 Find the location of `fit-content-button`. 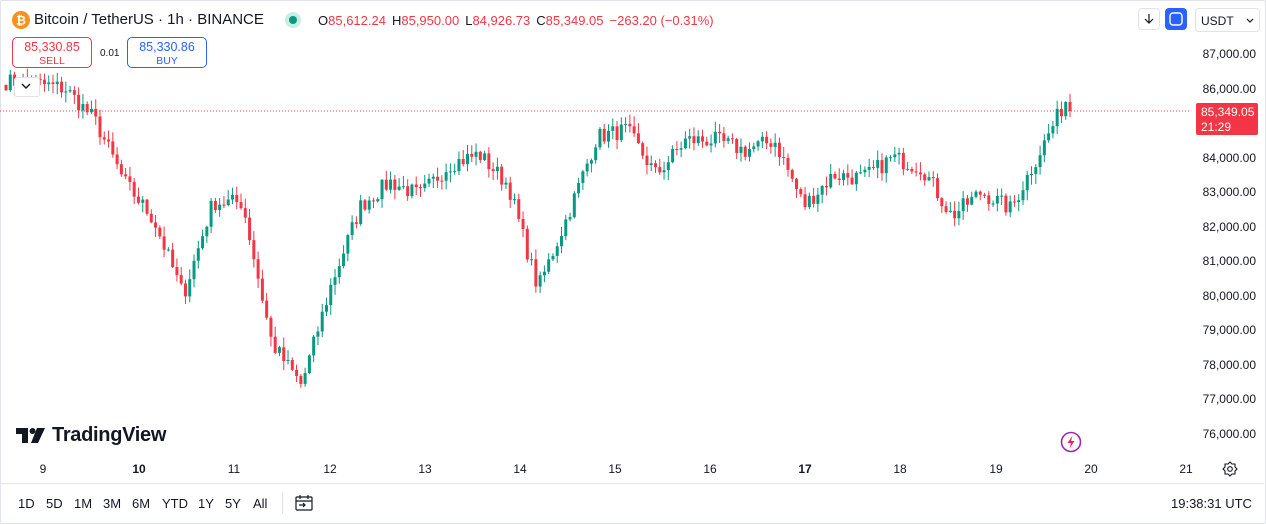

fit-content-button is located at coordinates (1176, 19).